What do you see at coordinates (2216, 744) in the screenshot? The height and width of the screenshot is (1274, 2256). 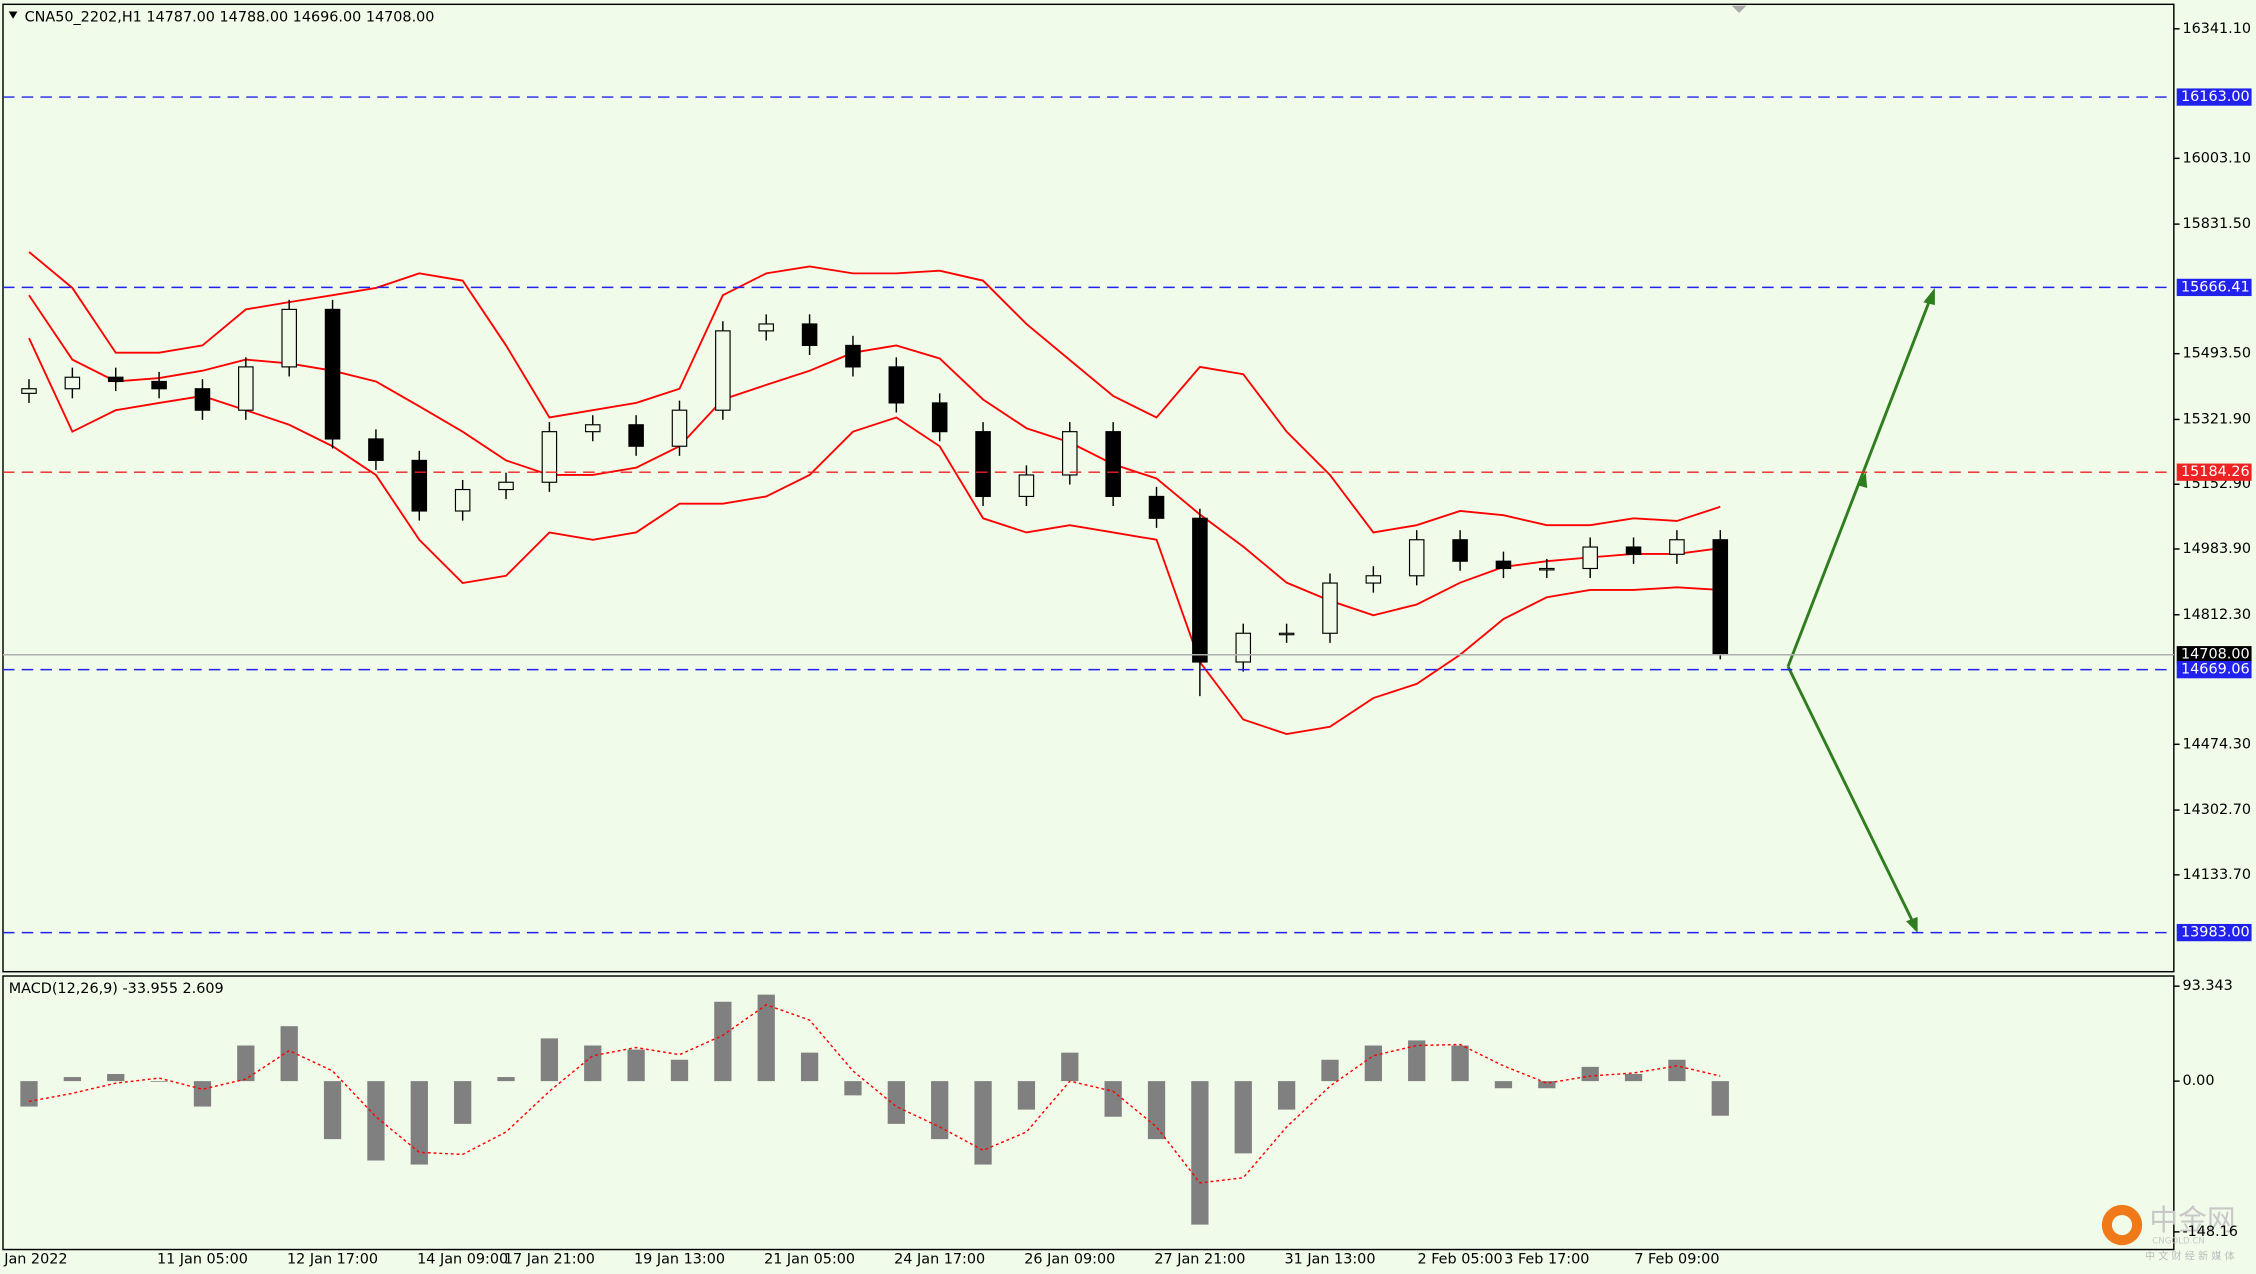 I see `y-tick-label: 14474.30` at bounding box center [2216, 744].